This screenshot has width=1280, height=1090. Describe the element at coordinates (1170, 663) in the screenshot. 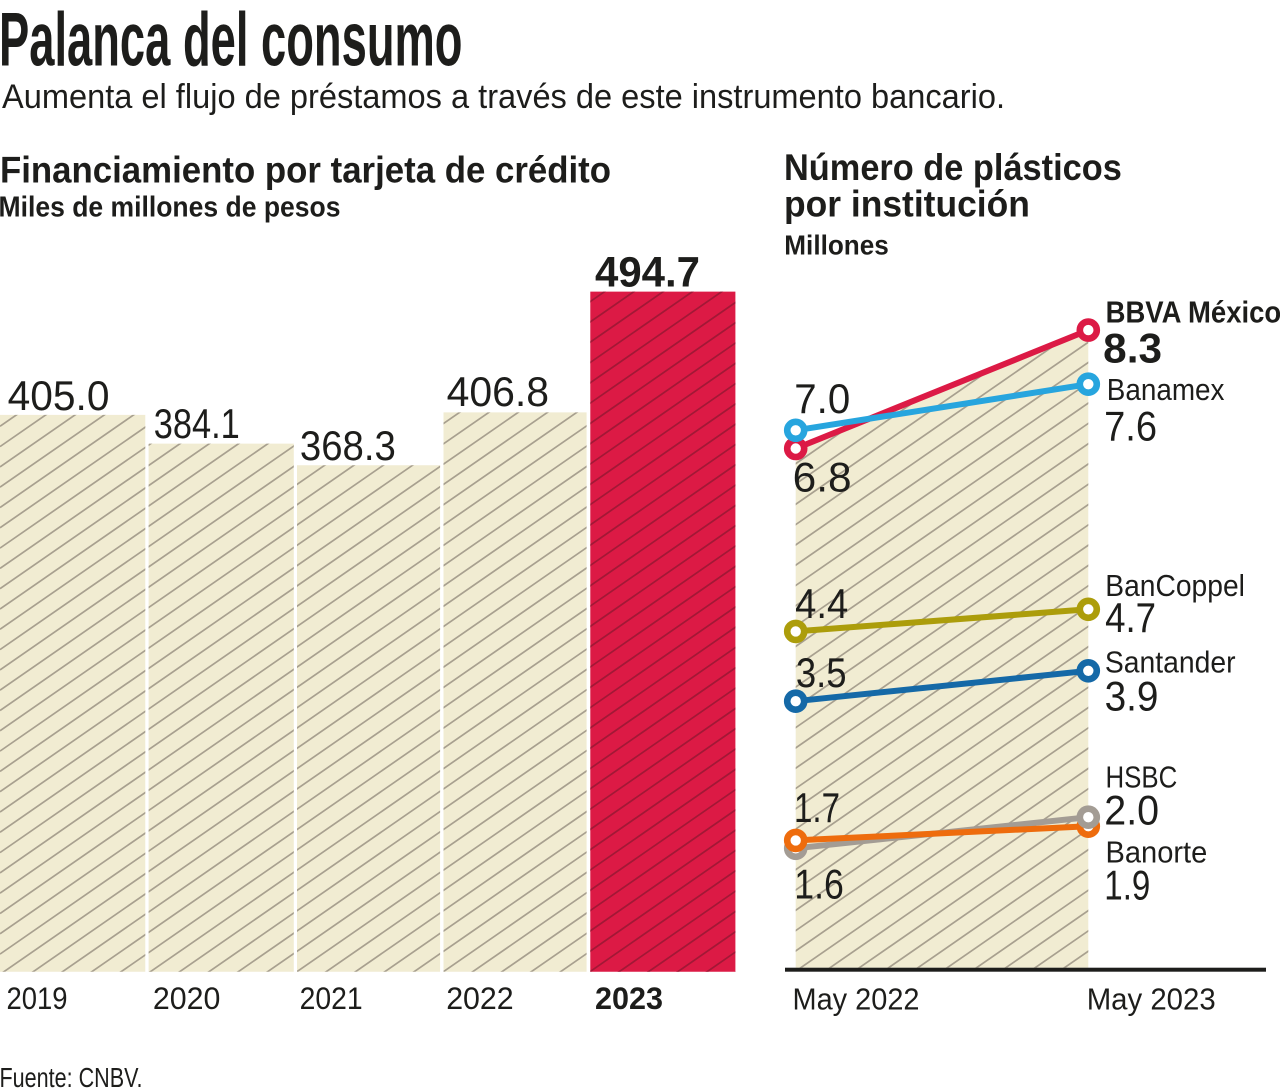

I see `svg-text: Santander` at that location.